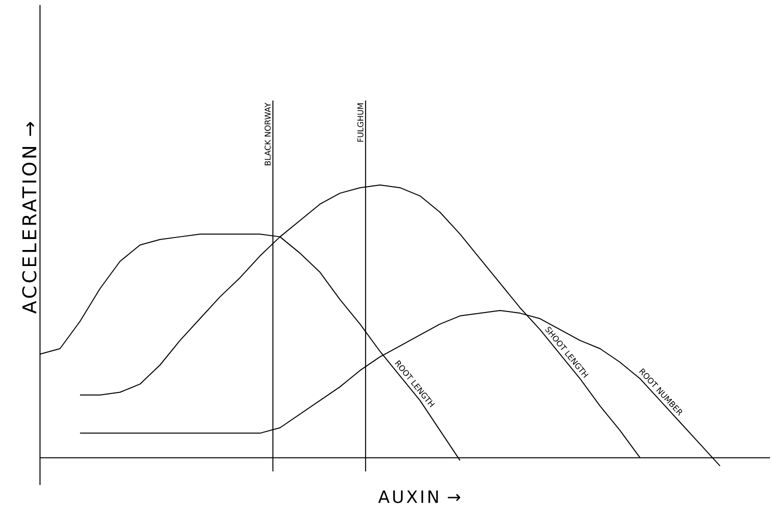  I want to click on y-axis-title: ACCELERATION →, so click(29, 218).